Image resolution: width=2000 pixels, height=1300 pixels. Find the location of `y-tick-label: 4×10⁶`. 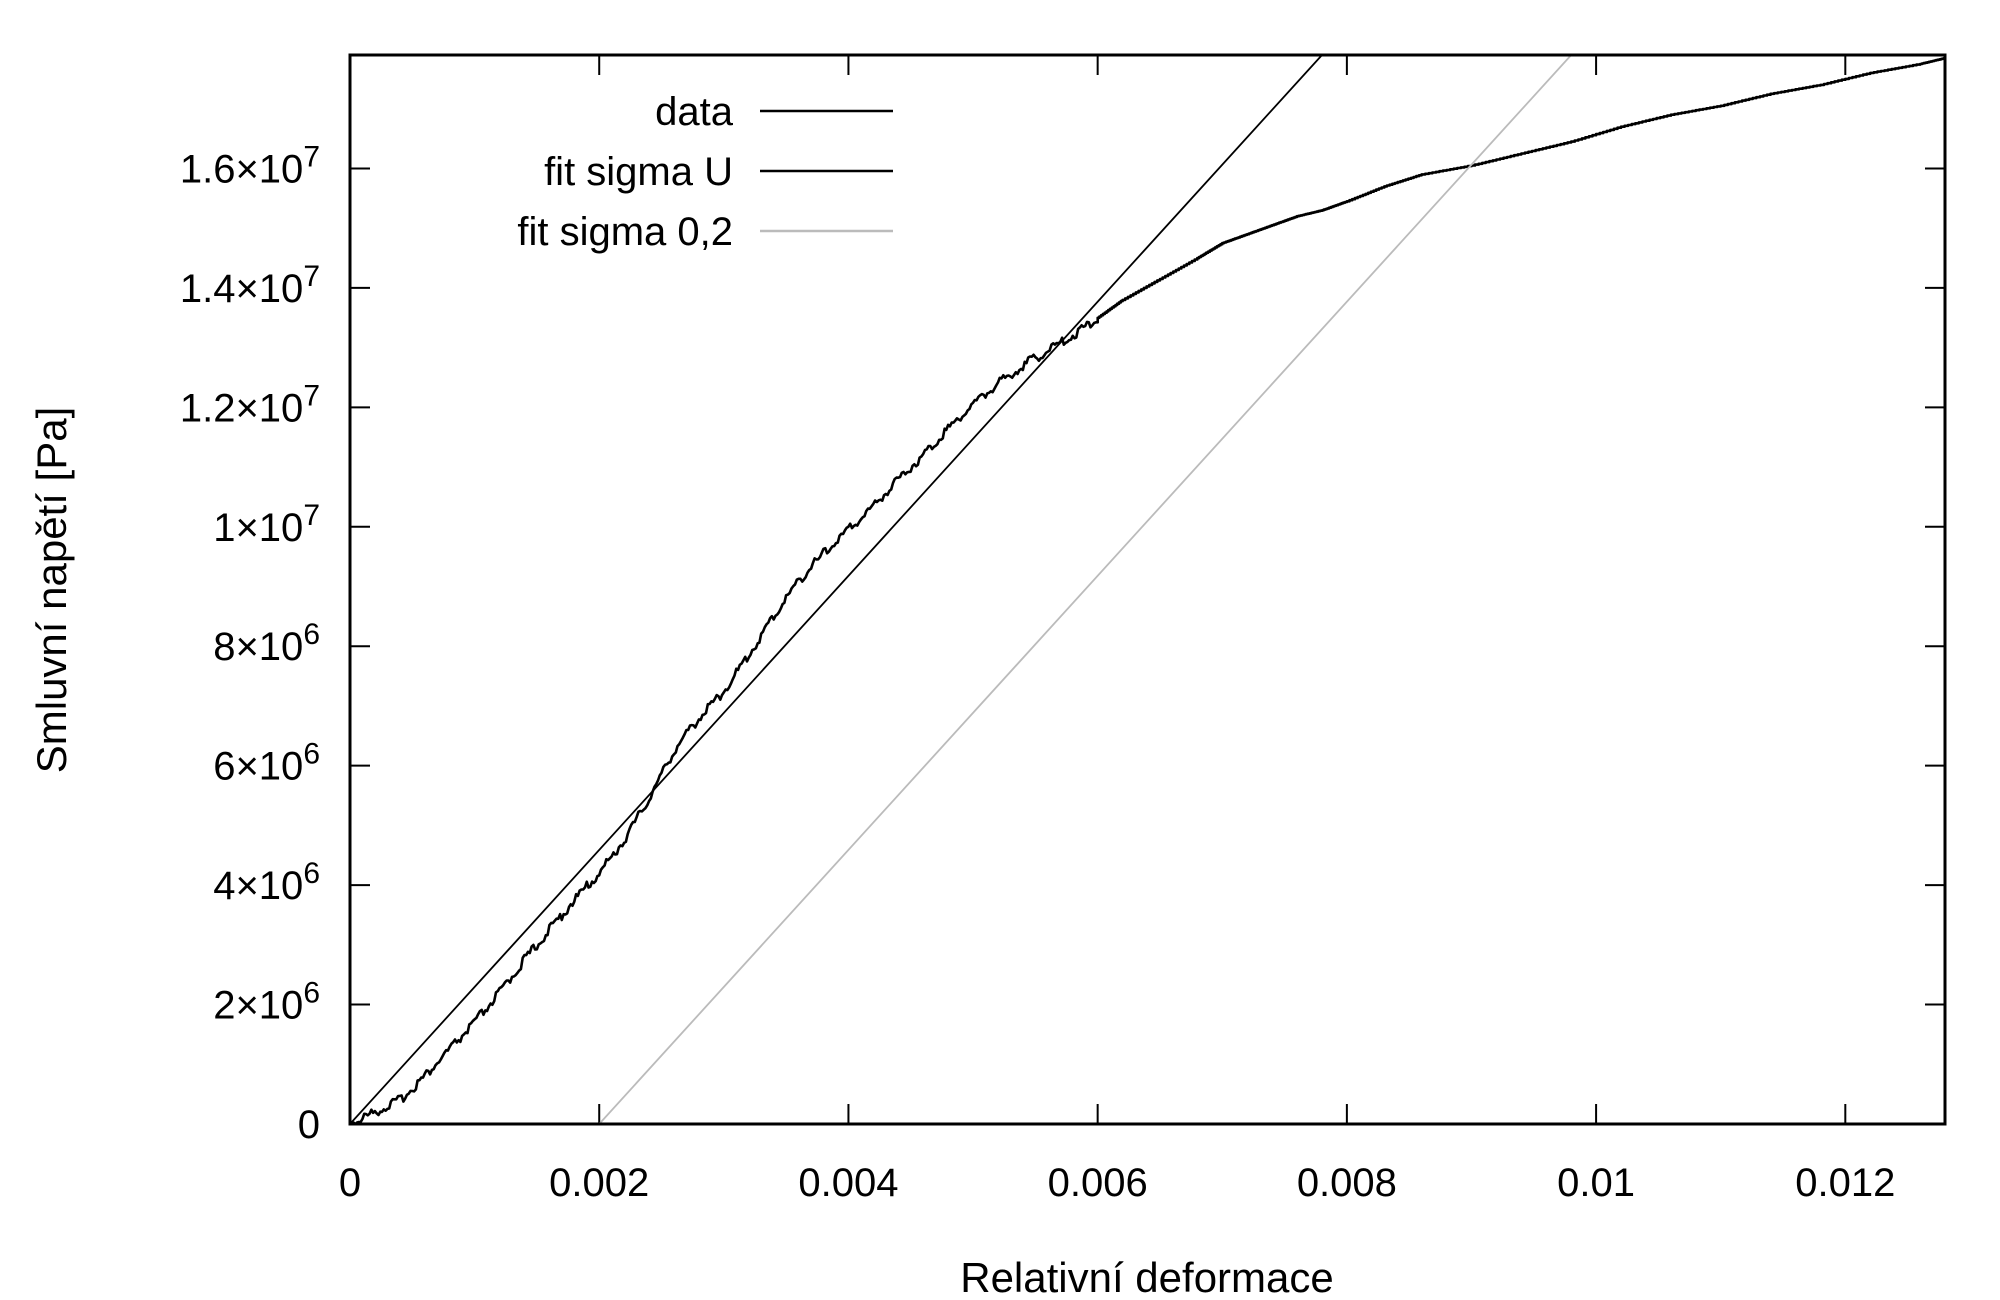

y-tick-label: 4×10⁶ is located at coordinates (266, 882).